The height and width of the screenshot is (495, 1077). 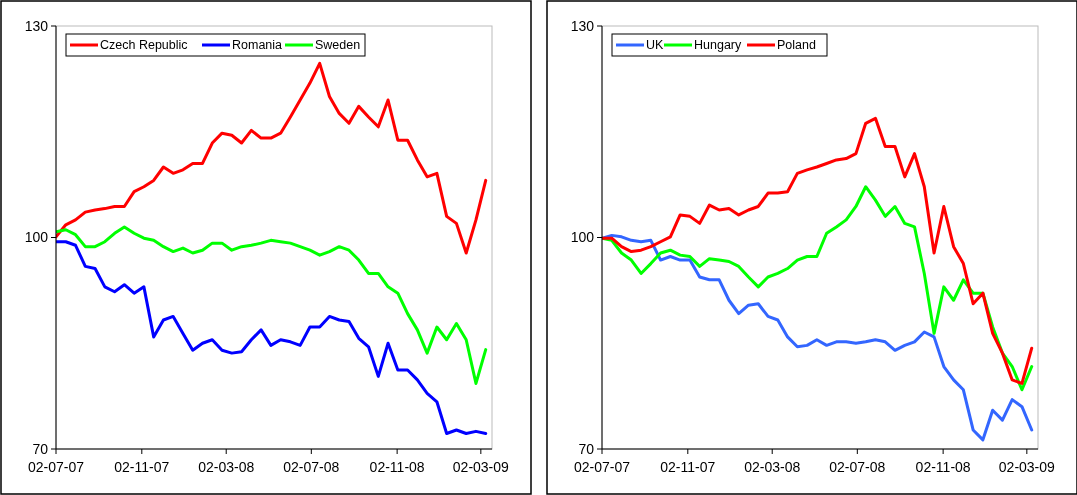 I want to click on legend-label: Sweden, so click(x=338, y=45).